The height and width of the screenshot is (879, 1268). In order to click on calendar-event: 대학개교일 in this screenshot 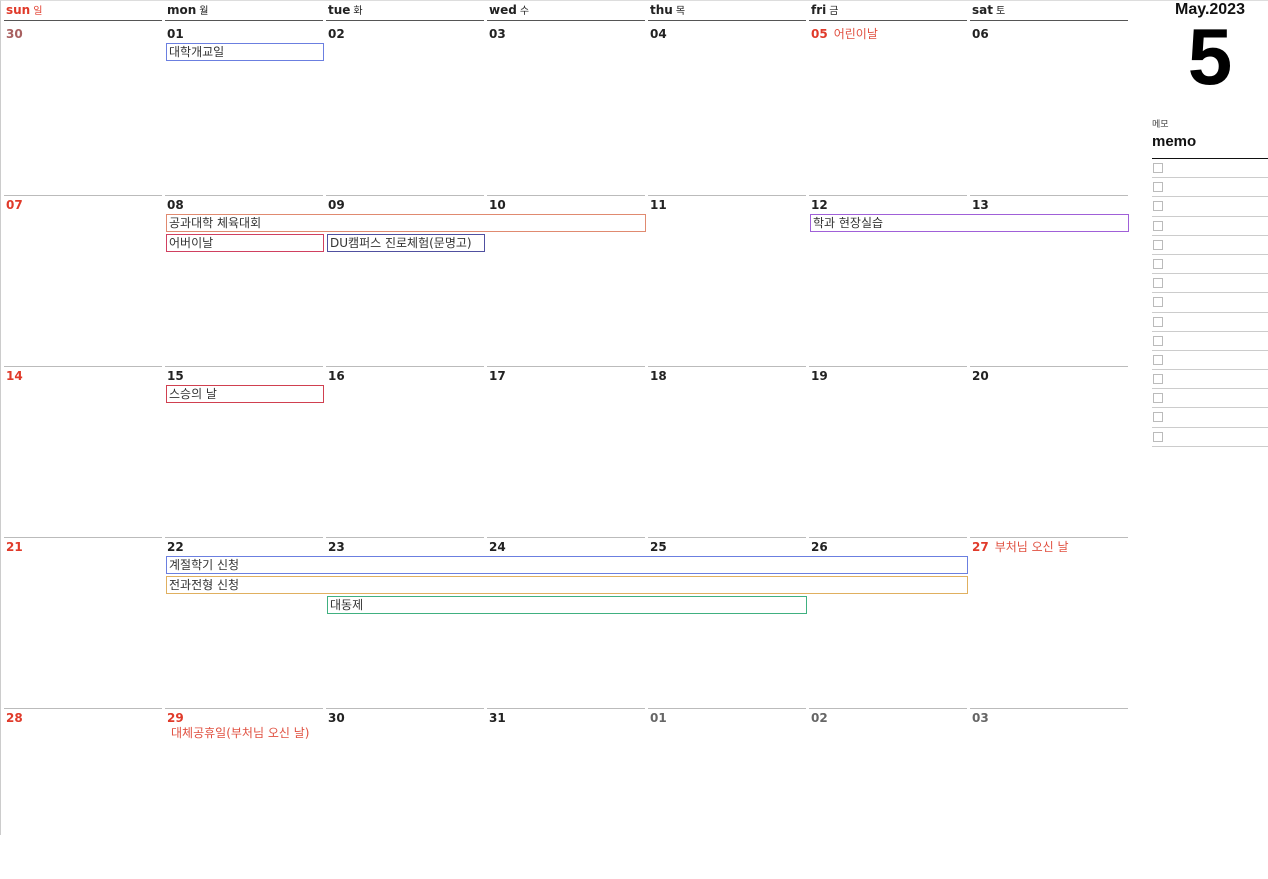, I will do `click(245, 52)`.